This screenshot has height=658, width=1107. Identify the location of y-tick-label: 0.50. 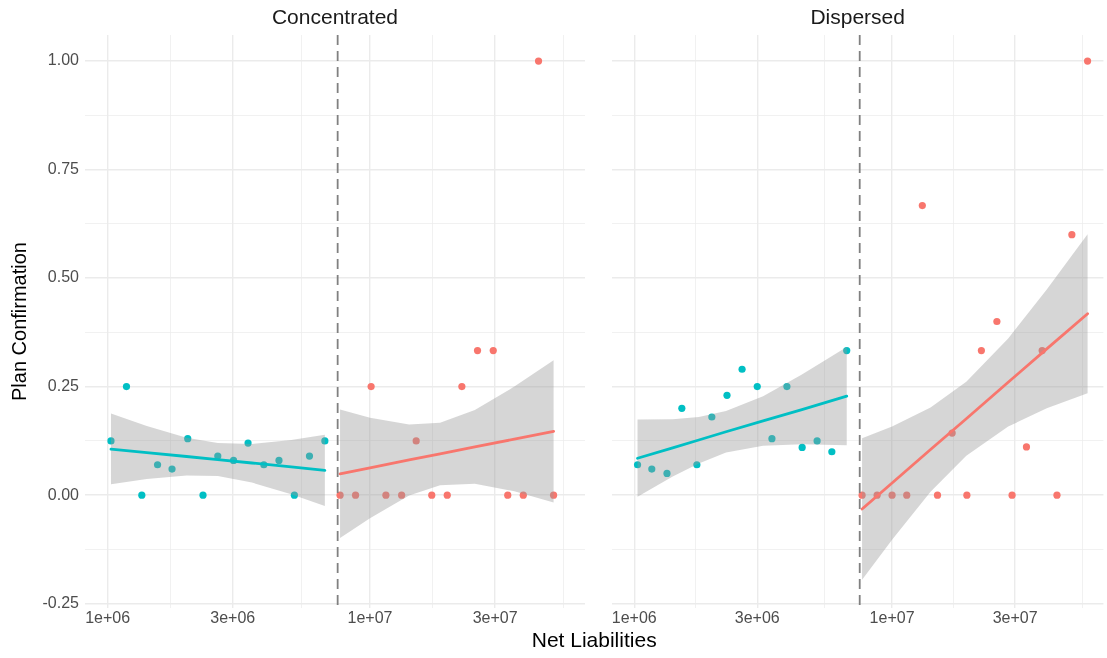
(63, 277).